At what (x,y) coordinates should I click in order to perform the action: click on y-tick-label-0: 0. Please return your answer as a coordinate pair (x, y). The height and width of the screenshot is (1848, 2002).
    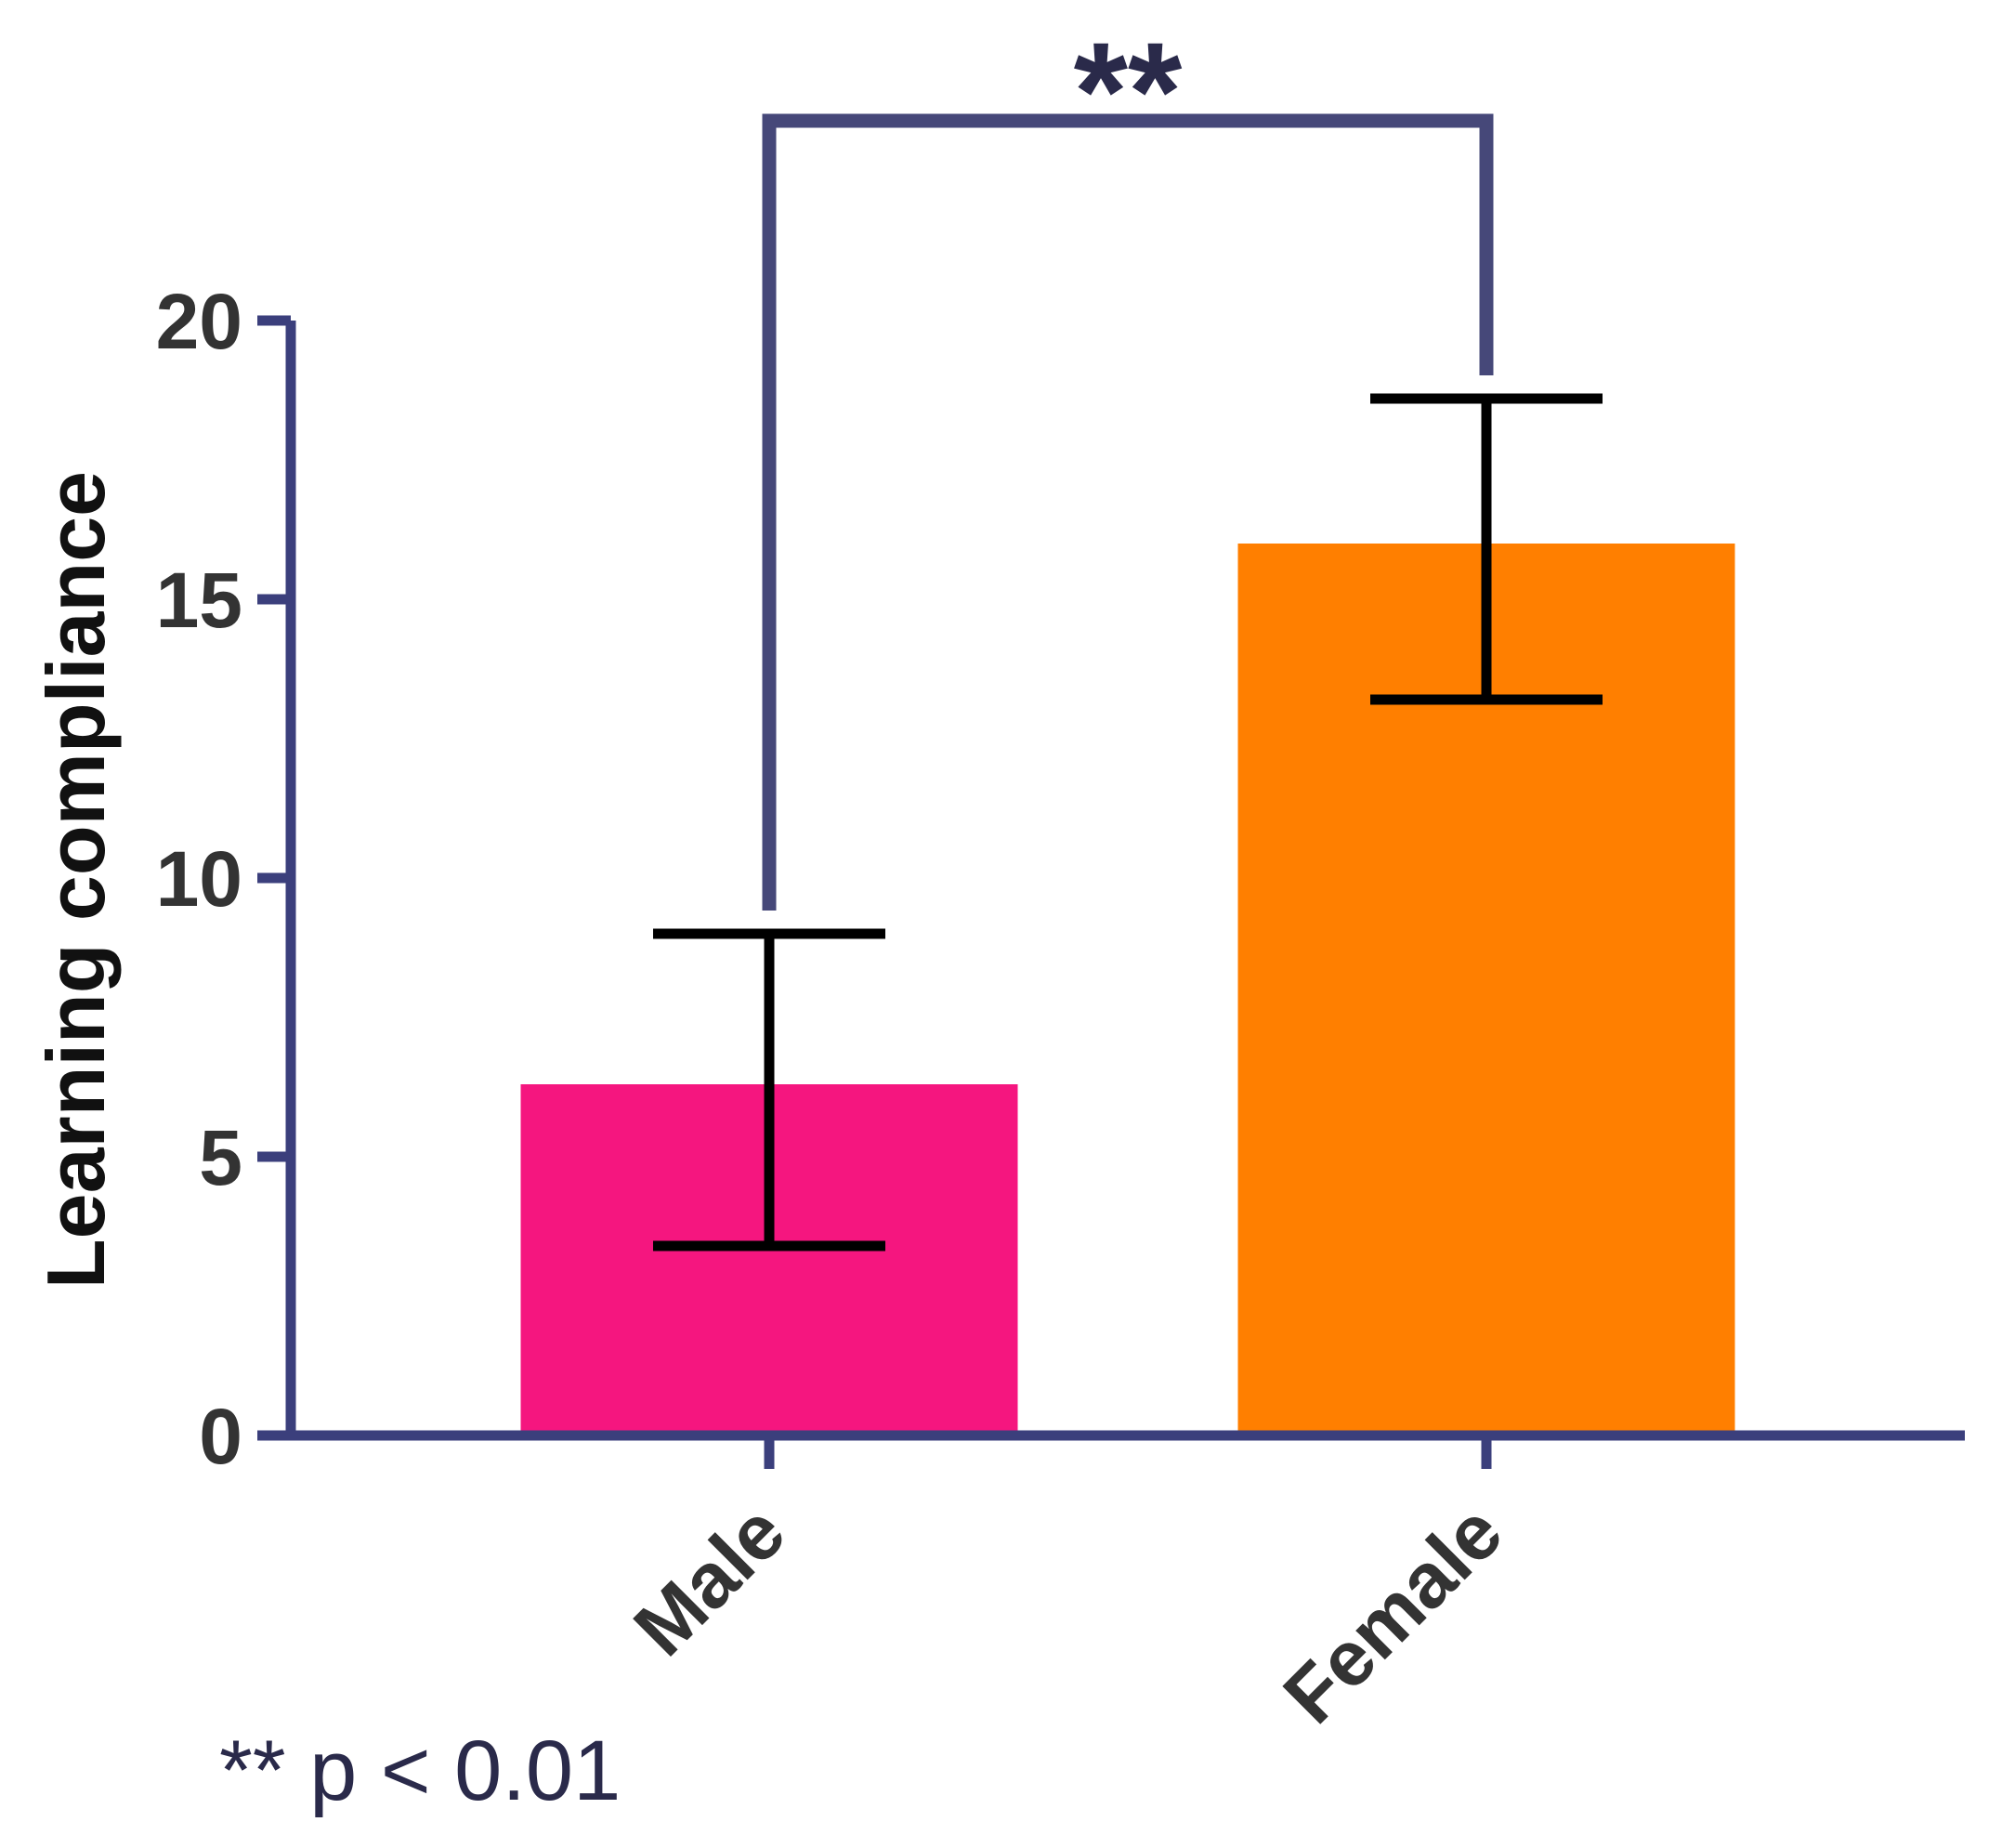
    Looking at the image, I should click on (220, 1436).